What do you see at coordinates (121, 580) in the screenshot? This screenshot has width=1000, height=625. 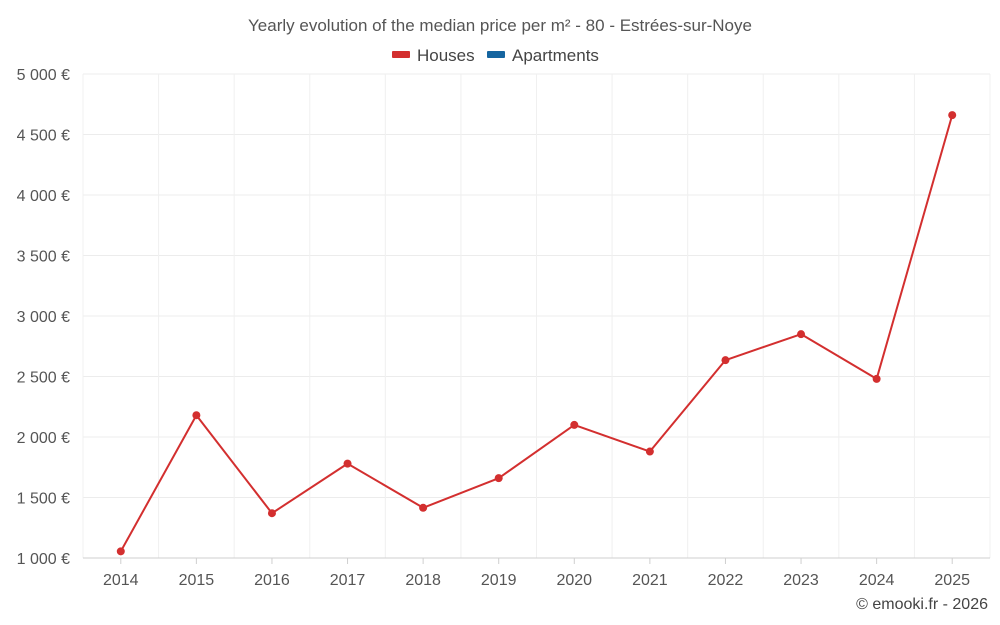 I see `x-tick-label: 2014` at bounding box center [121, 580].